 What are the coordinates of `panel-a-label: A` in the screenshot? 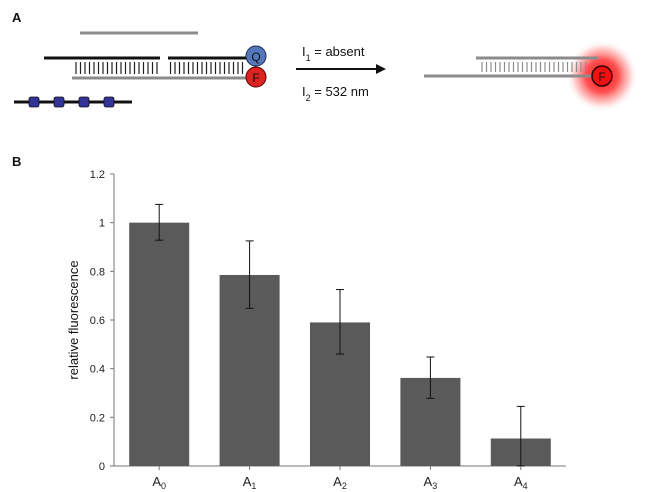 It's located at (17, 17).